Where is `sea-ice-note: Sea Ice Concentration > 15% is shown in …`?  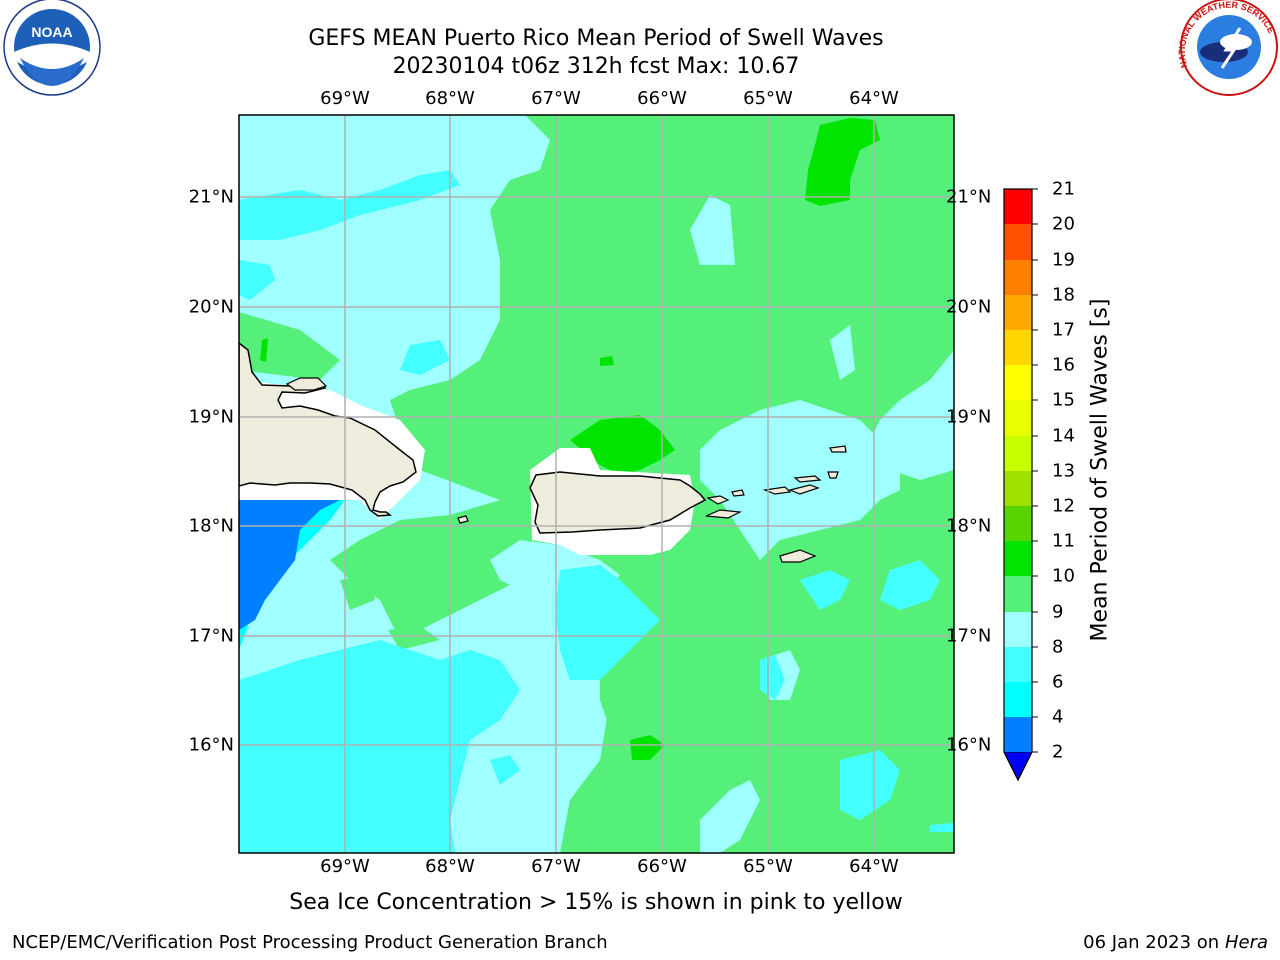 sea-ice-note: Sea Ice Concentration > 15% is shown in … is located at coordinates (596, 902).